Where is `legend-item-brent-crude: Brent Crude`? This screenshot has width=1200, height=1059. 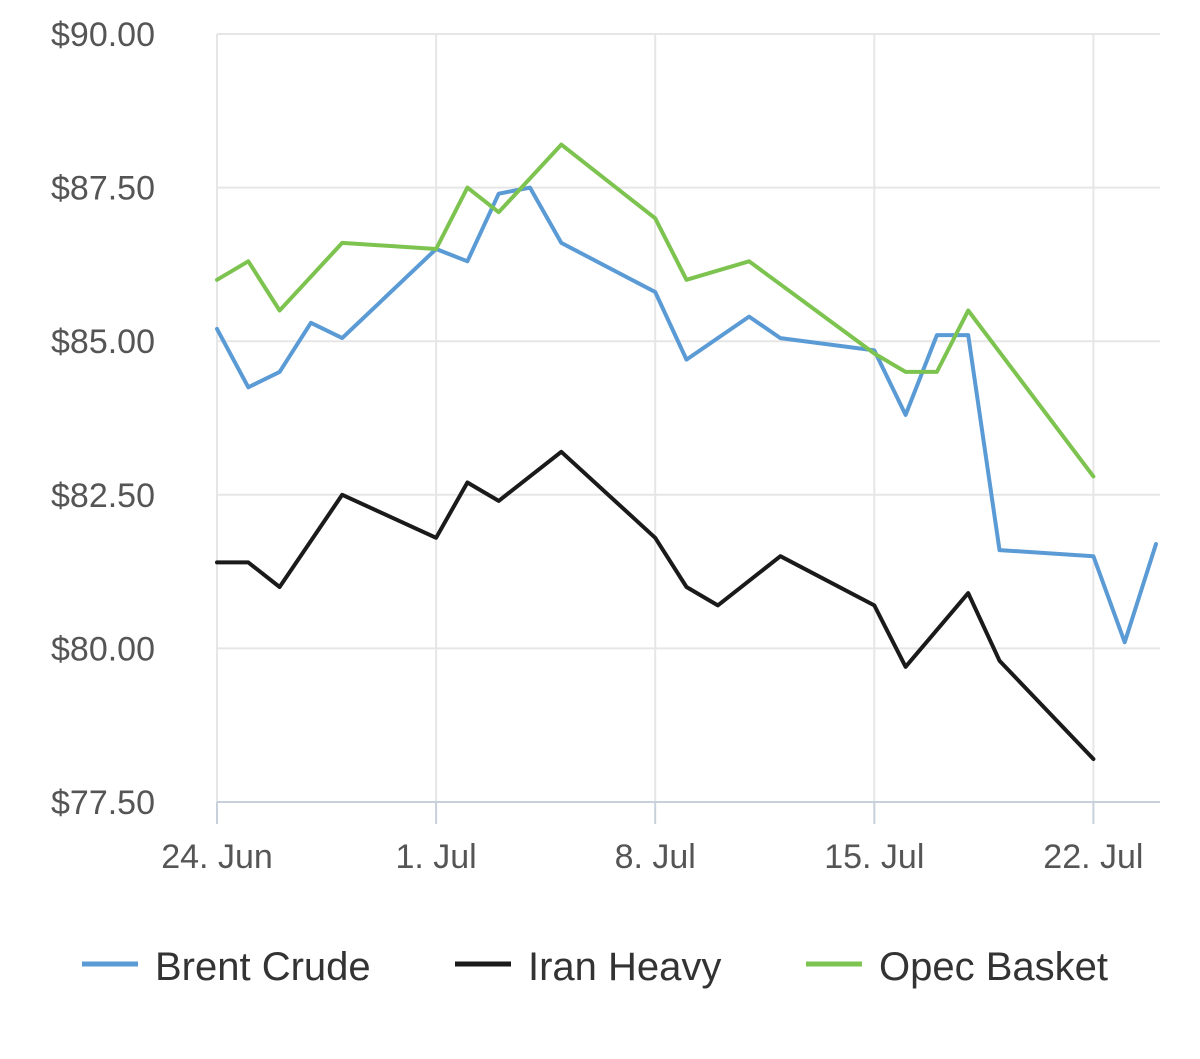 legend-item-brent-crude: Brent Crude is located at coordinates (226, 967).